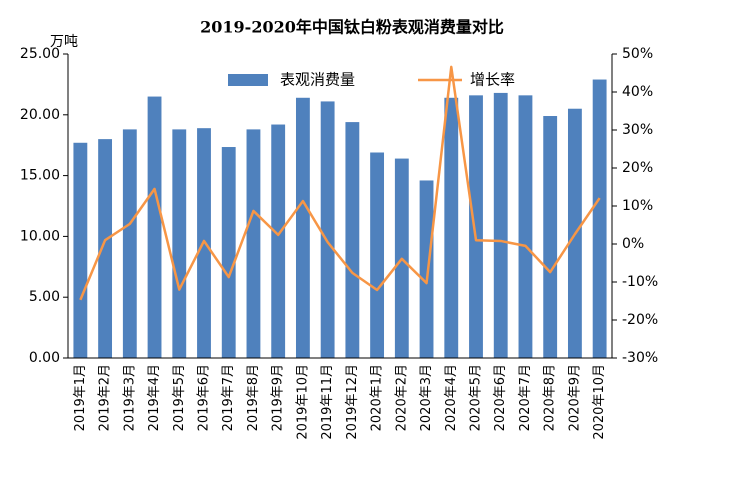  Describe the element at coordinates (637, 168) in the screenshot. I see `y2-tick-label: 20%` at that location.